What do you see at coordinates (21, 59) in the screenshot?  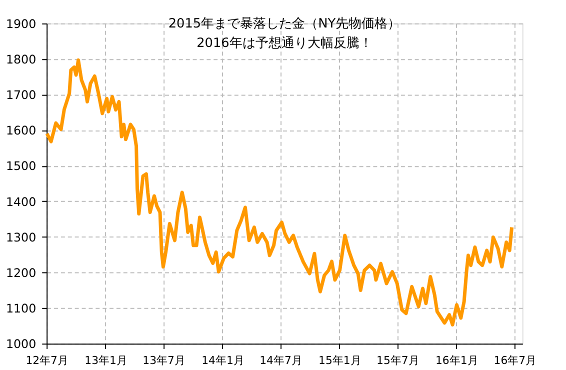 I see `y-tick-label: 1800` at bounding box center [21, 59].